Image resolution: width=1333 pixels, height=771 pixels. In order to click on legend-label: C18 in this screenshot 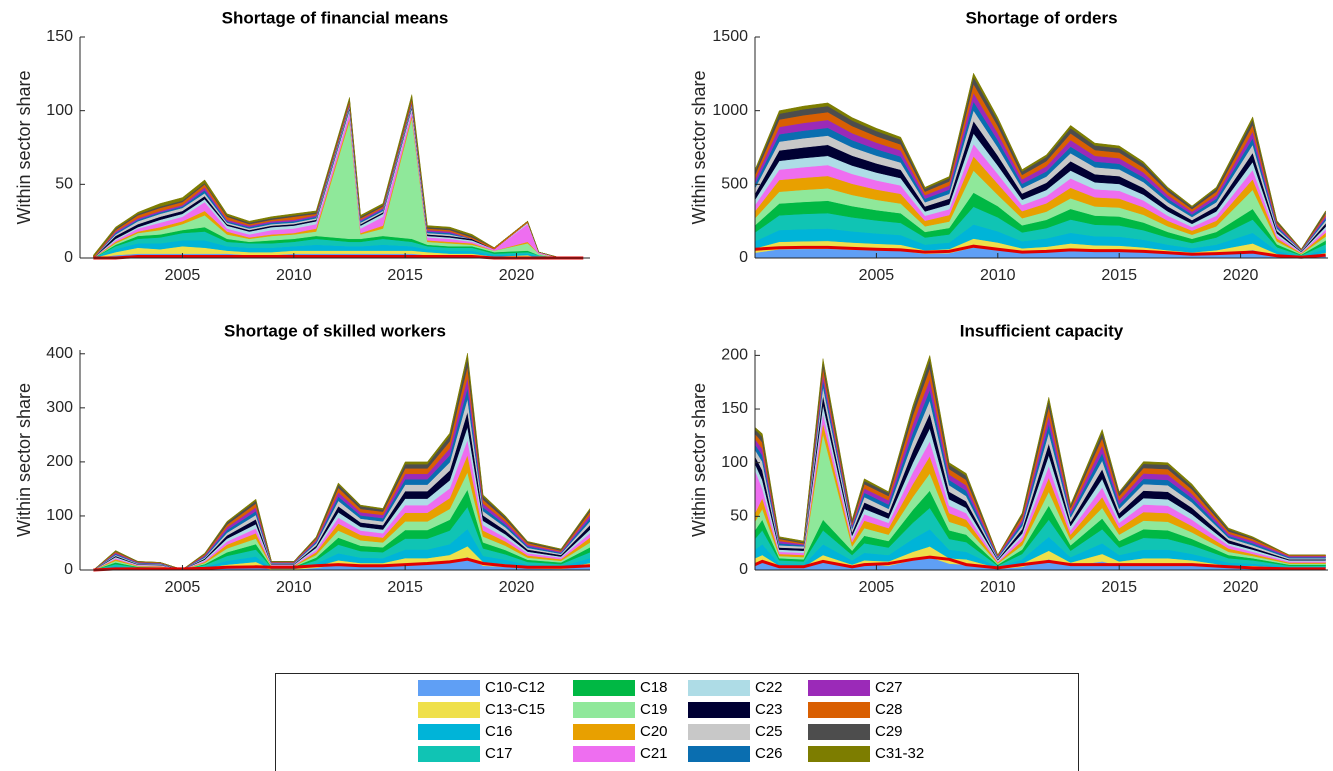, I will do `click(654, 687)`.